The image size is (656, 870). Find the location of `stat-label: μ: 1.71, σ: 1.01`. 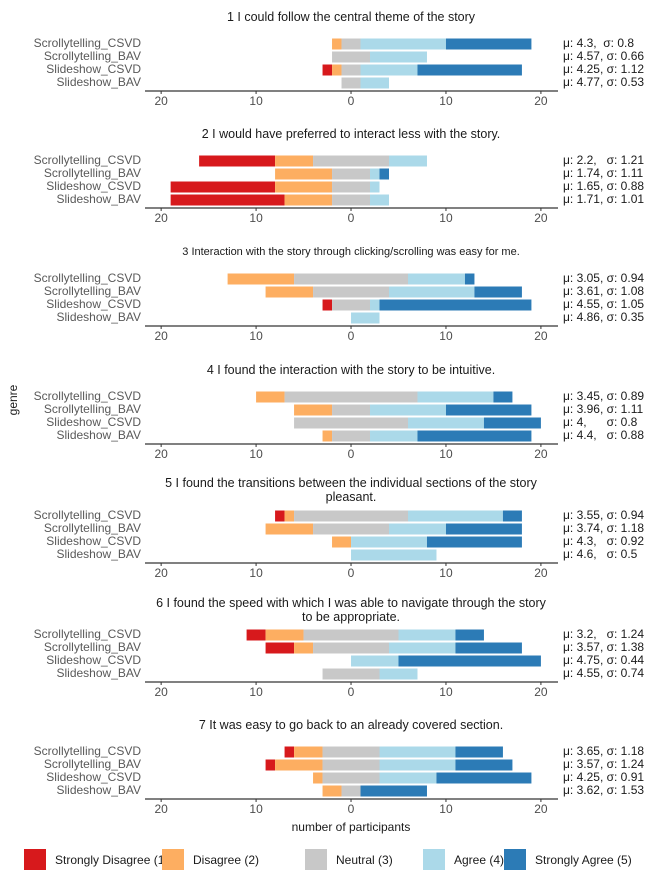

stat-label: μ: 1.71, σ: 1.01 is located at coordinates (603, 199).